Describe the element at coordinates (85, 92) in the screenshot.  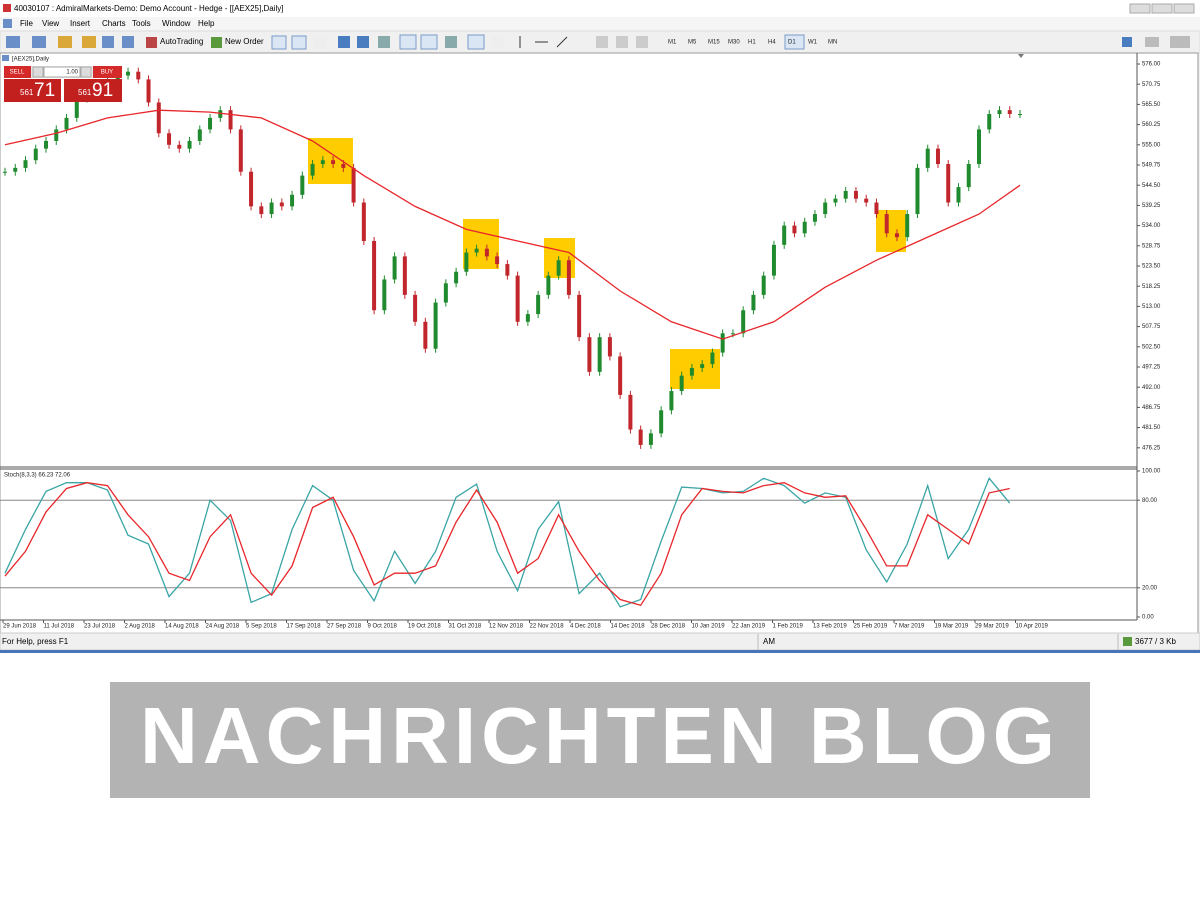
I see `buy-price-big: 561` at that location.